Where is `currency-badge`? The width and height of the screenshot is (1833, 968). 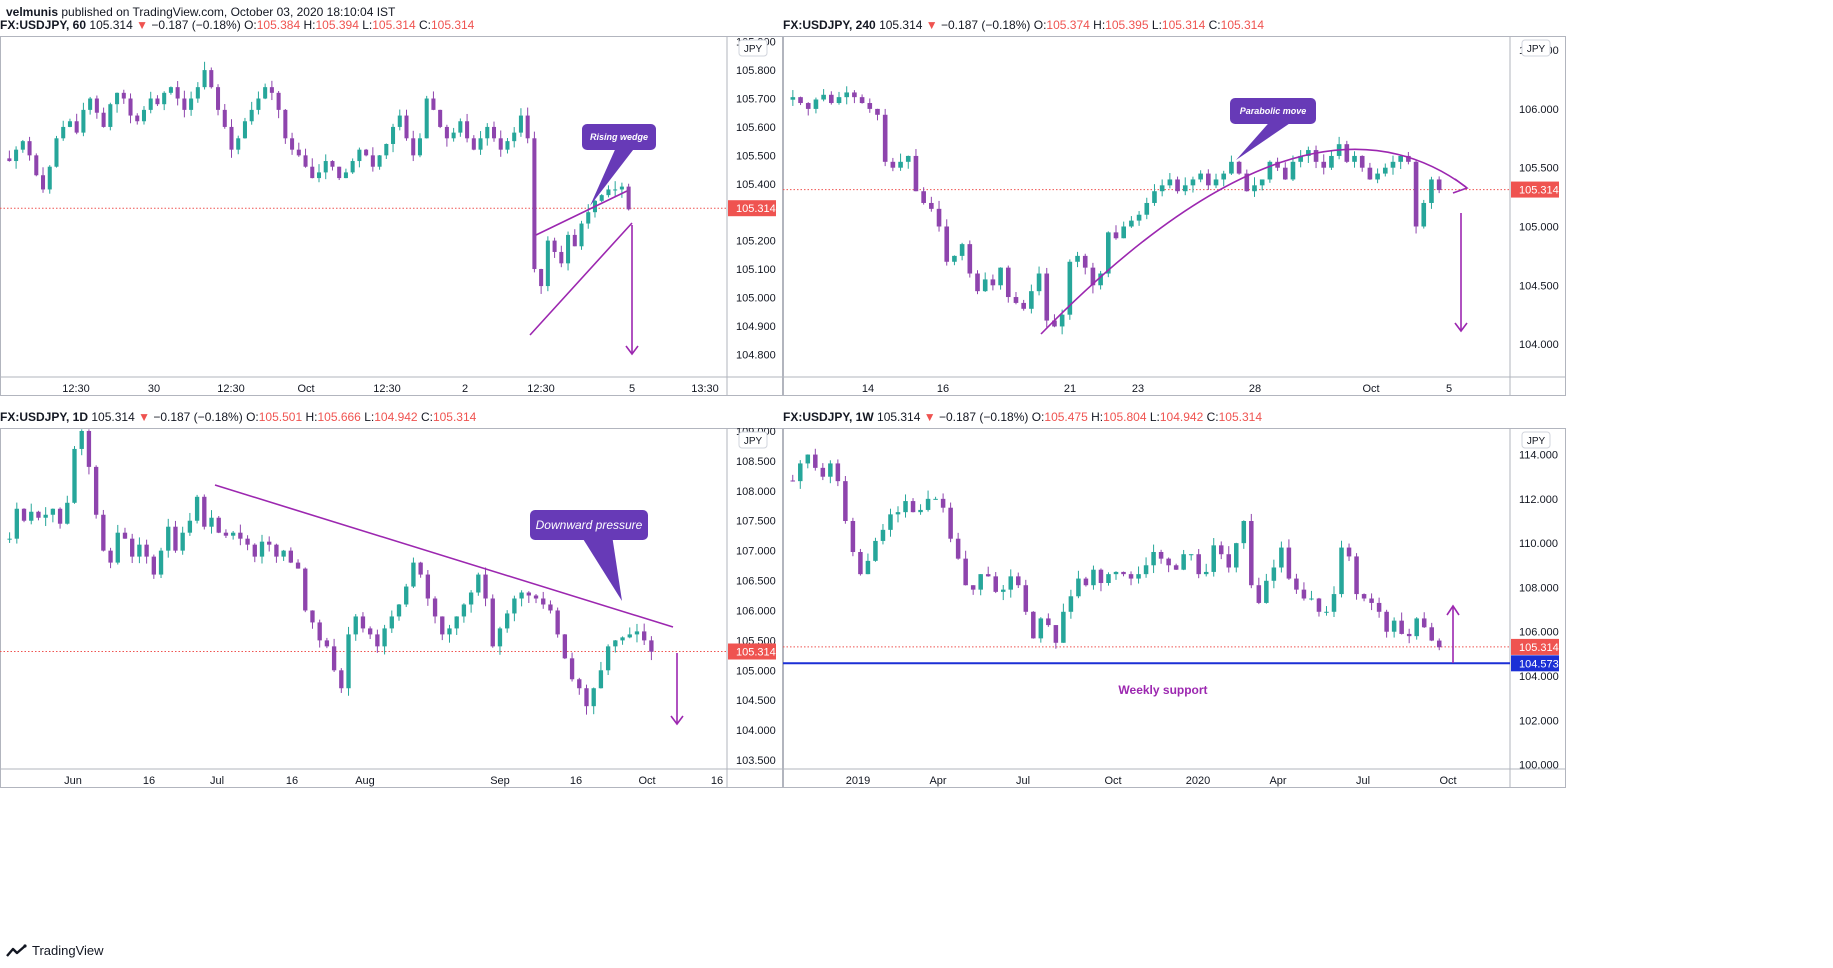 currency-badge is located at coordinates (1536, 440).